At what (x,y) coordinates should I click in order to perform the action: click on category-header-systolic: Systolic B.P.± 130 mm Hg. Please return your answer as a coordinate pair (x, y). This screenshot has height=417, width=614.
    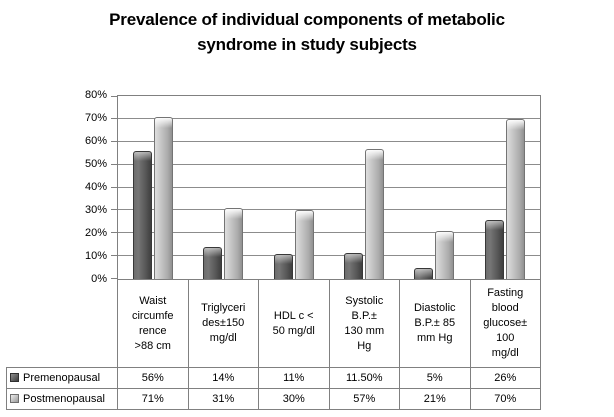
    Looking at the image, I should click on (364, 323).